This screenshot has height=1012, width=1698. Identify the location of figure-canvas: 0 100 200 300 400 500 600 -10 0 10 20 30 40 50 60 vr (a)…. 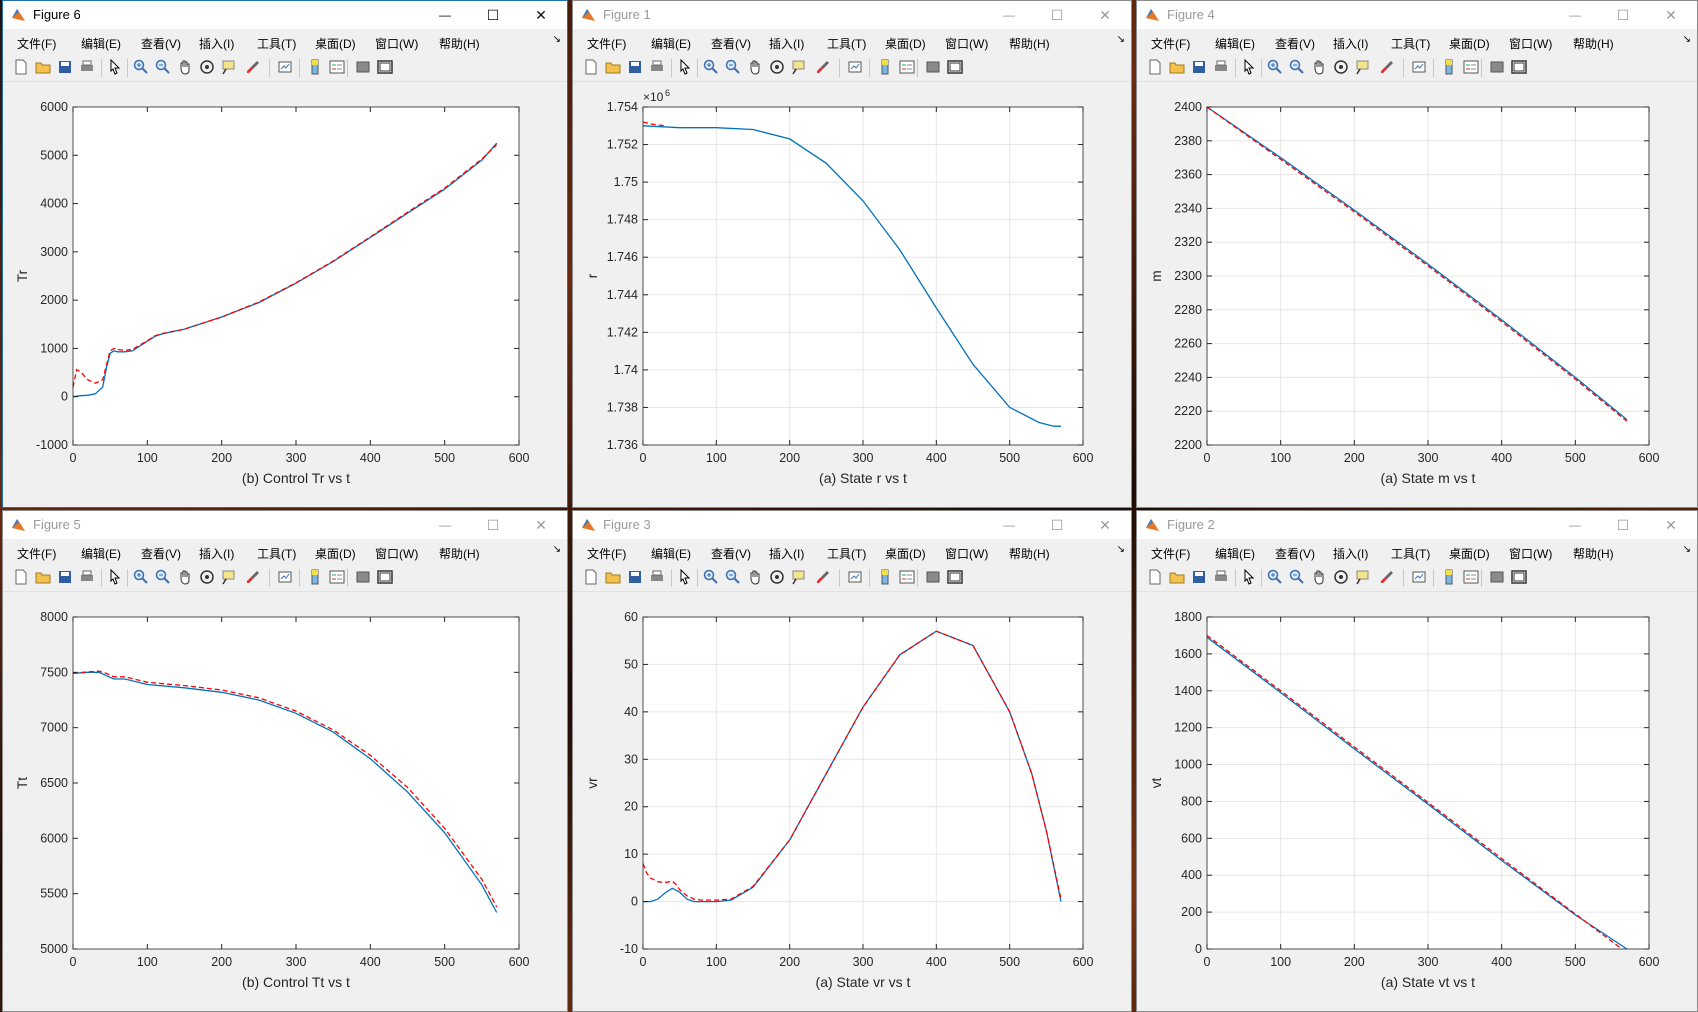
(852, 802).